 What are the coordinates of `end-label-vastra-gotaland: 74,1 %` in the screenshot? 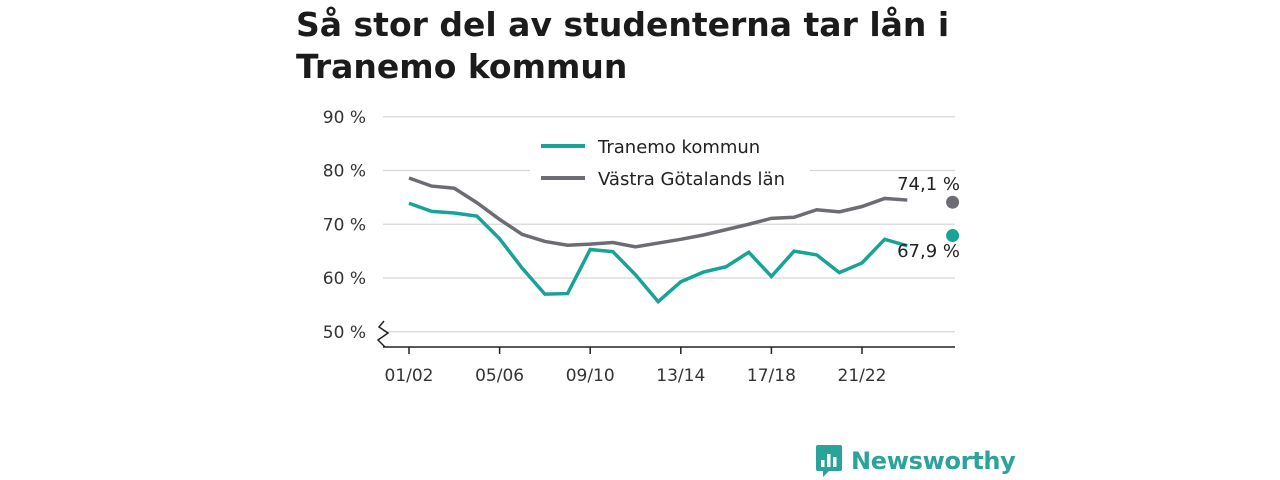 It's located at (928, 184).